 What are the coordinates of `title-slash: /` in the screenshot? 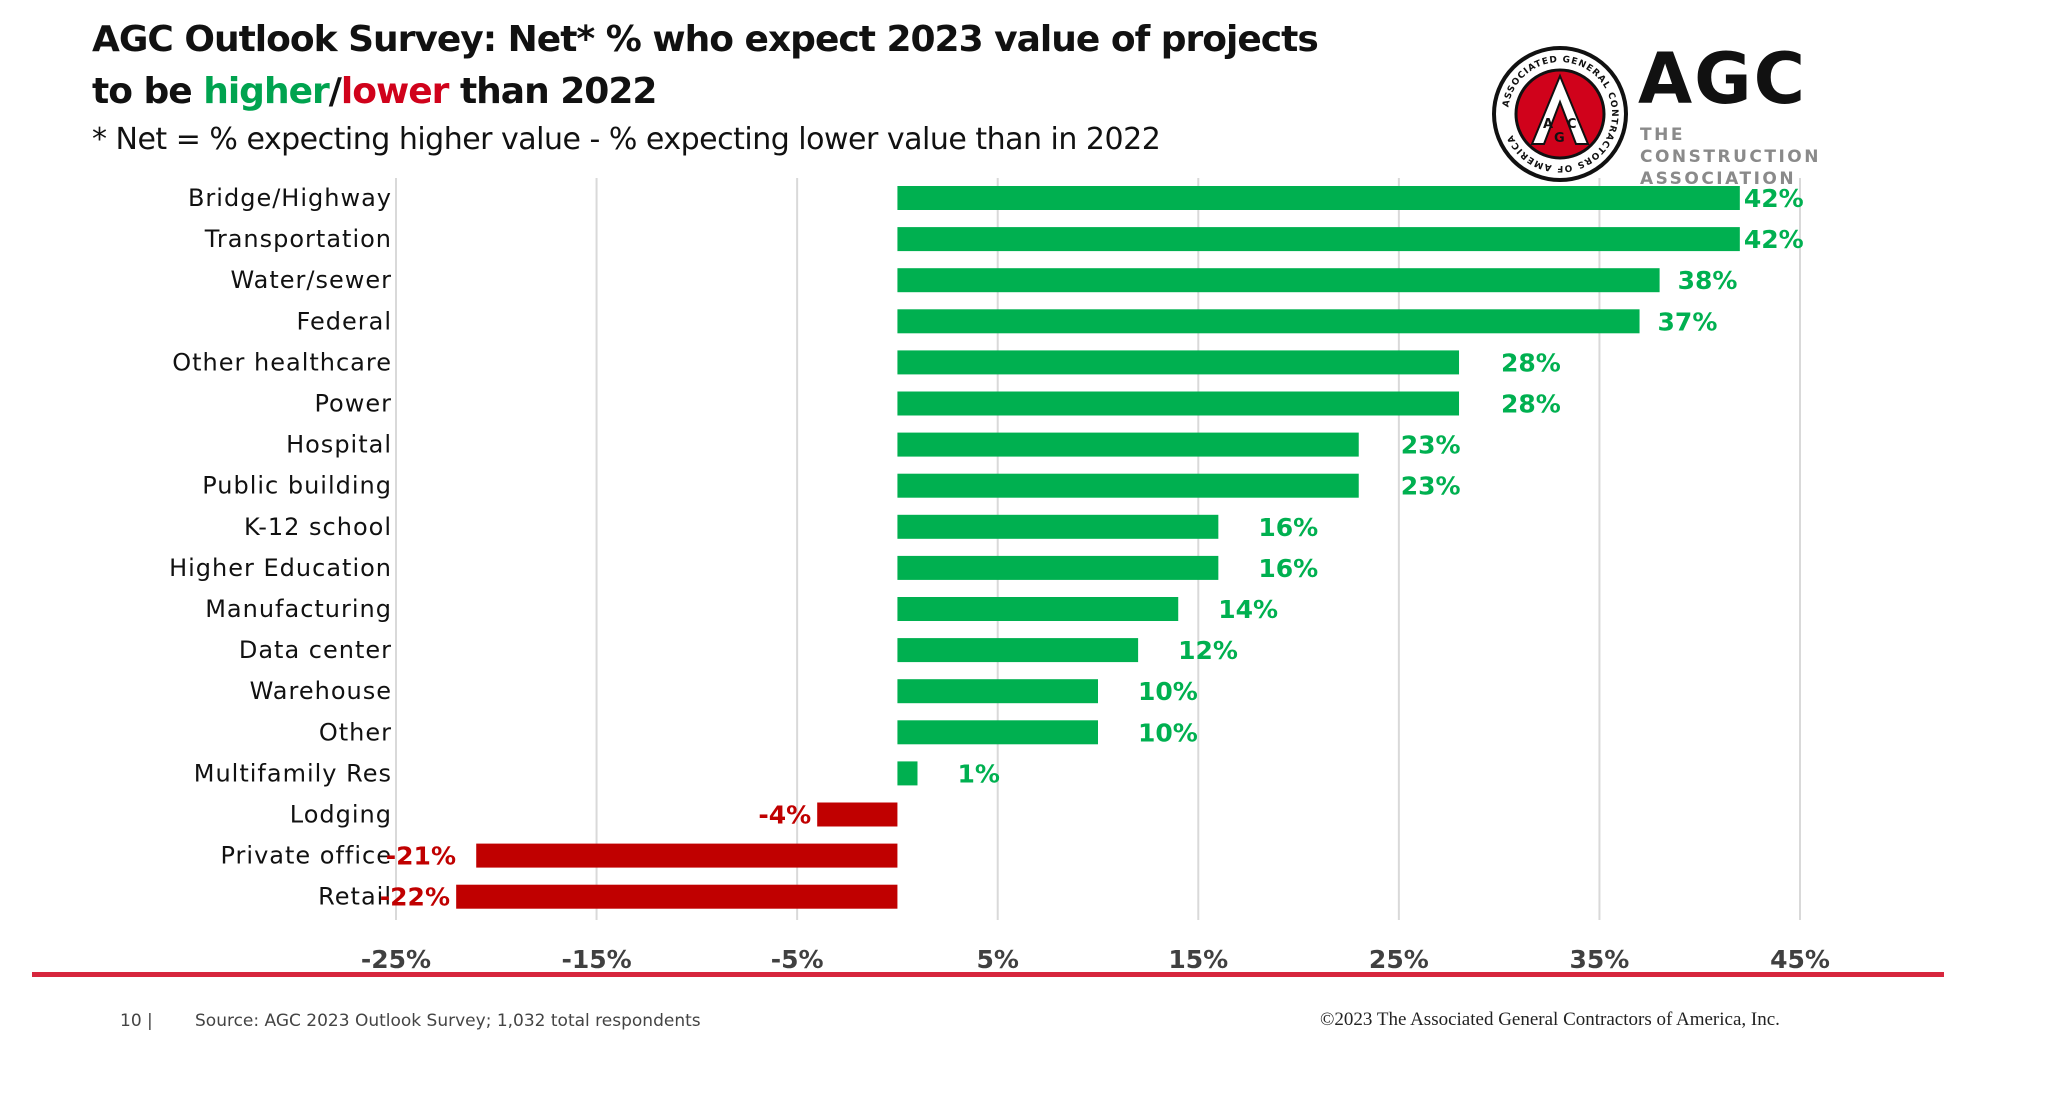 It's located at (335, 91).